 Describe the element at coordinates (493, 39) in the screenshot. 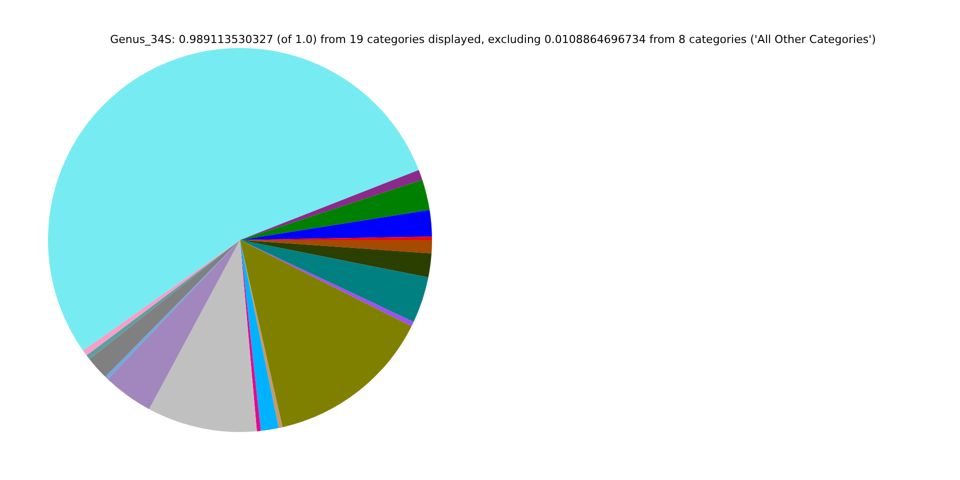

I see `text: Genus_34S: 0.989113530327 (of 1.0) from 19 categories displayed, excluding 0.0108864696734 from 8 categories ('All Other Categories')` at that location.